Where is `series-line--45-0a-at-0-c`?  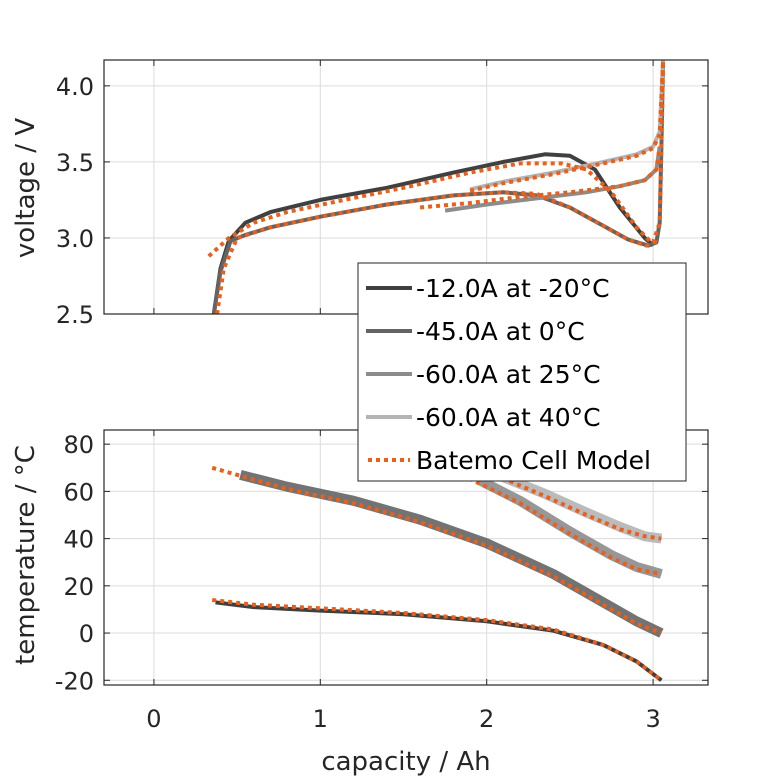
series-line--45-0a-at-0-c is located at coordinates (451, 554).